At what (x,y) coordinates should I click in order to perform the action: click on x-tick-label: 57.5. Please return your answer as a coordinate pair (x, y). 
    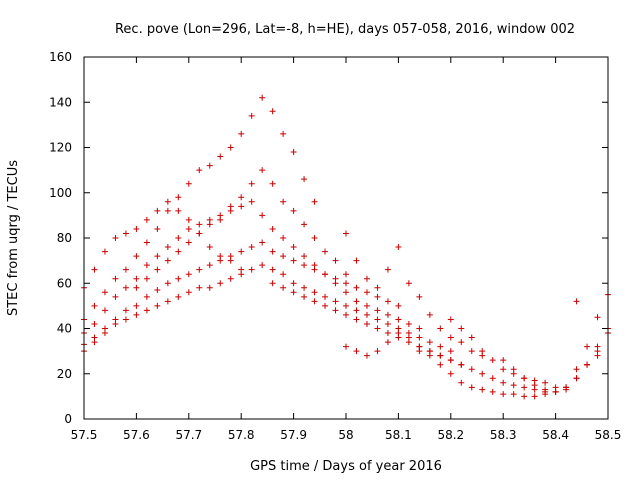
    Looking at the image, I should click on (84, 435).